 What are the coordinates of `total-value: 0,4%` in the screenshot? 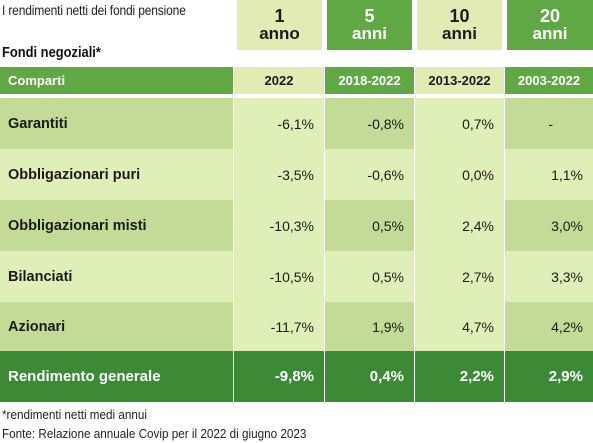 It's located at (386, 376).